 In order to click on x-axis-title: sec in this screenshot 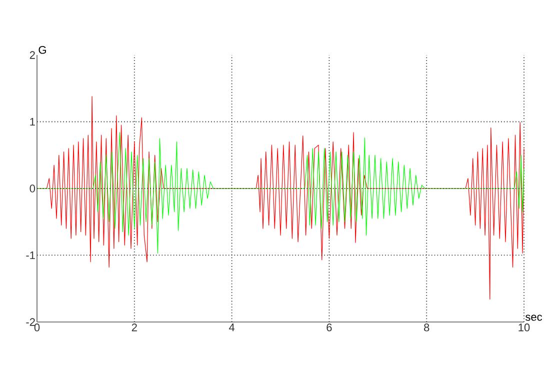, I will do `click(534, 317)`.